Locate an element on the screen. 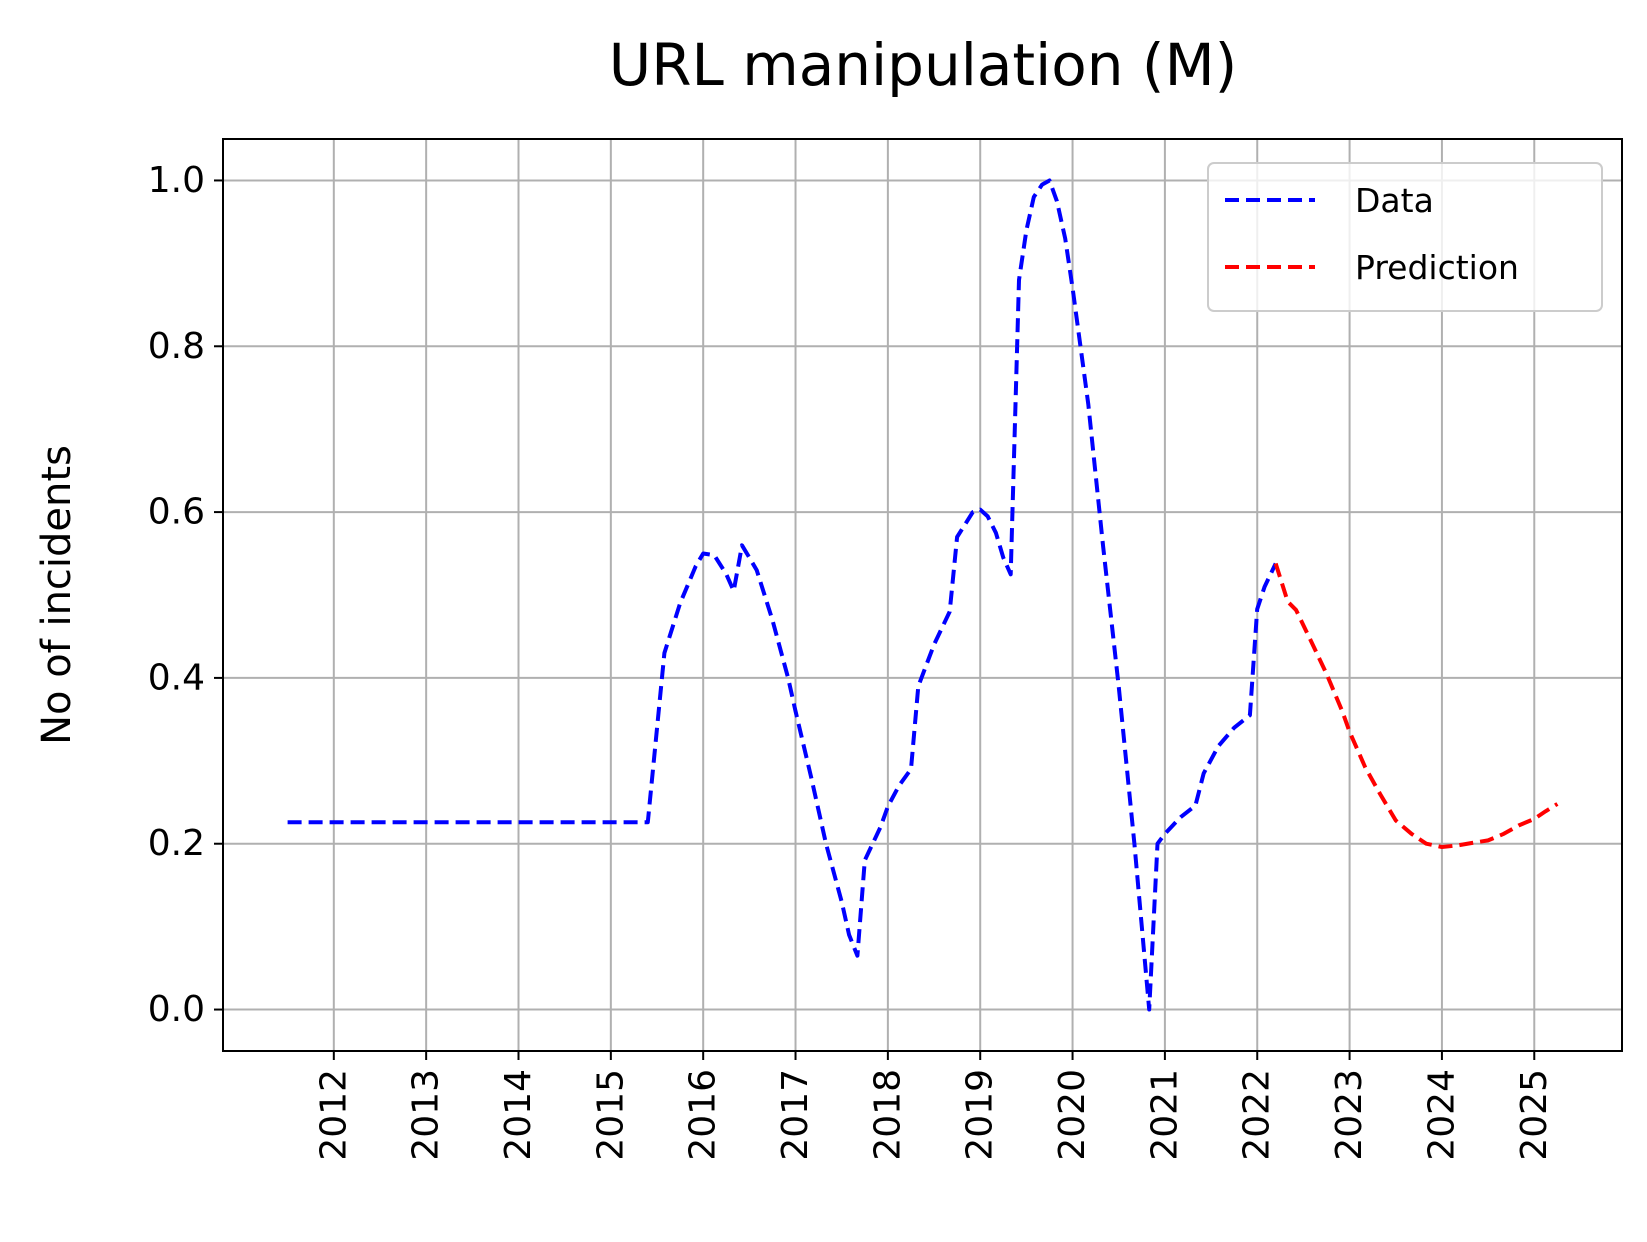  y-tick-label: 1.0 is located at coordinates (176, 180).